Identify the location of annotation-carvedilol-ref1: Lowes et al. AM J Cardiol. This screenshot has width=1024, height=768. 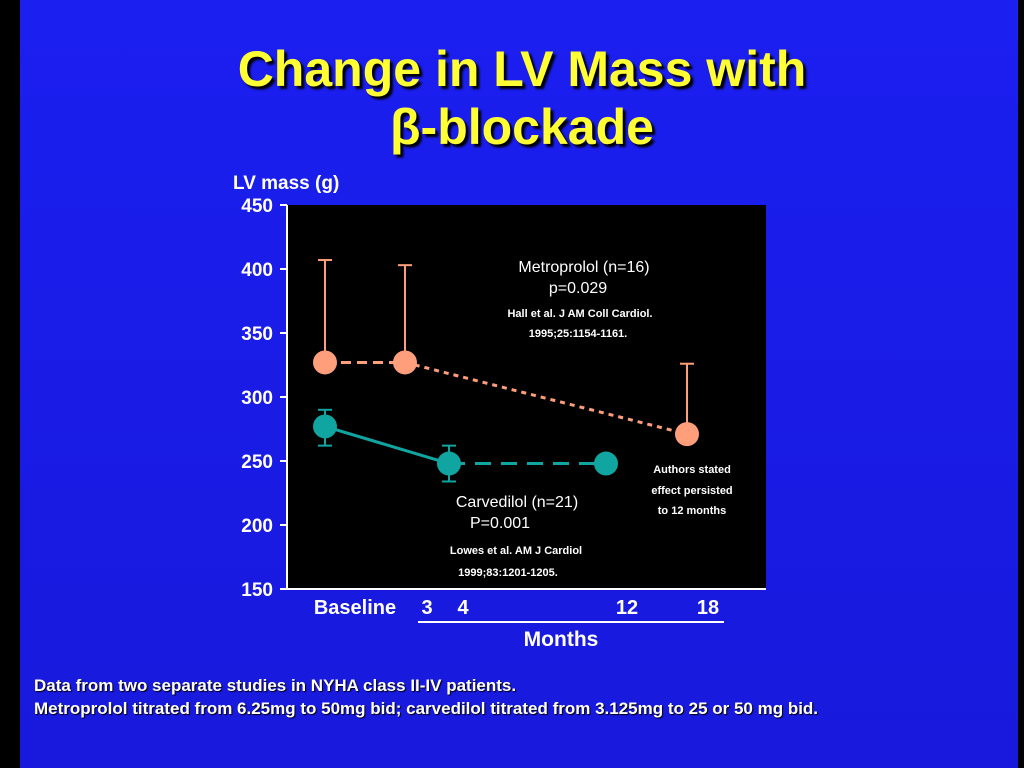
(516, 551).